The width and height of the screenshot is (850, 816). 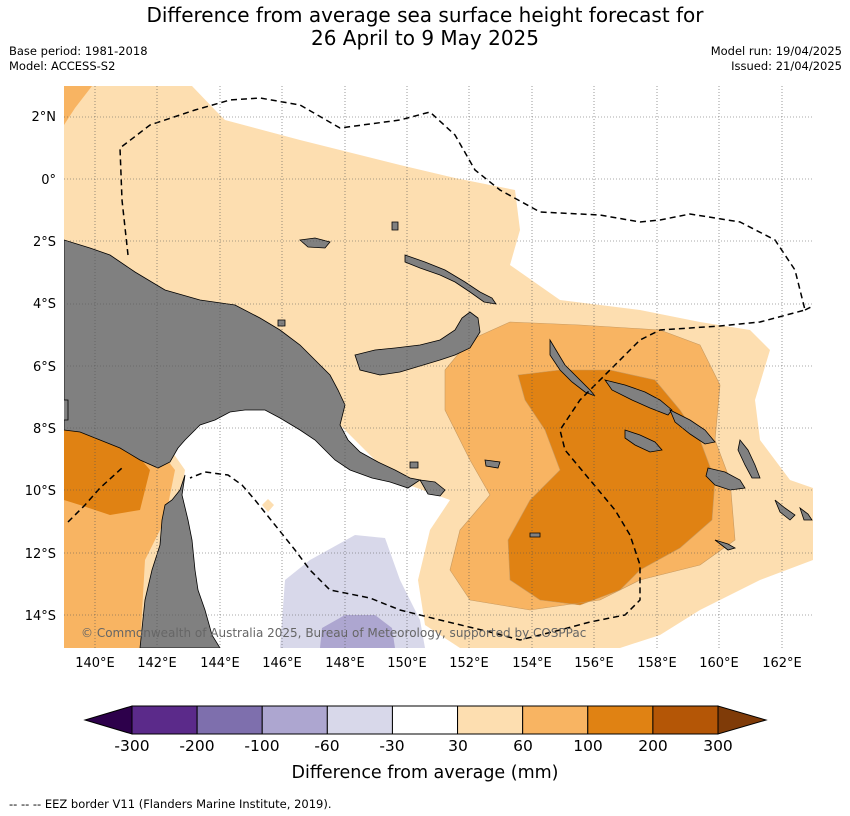 What do you see at coordinates (44, 304) in the screenshot?
I see `lat-label-4S: 4°S` at bounding box center [44, 304].